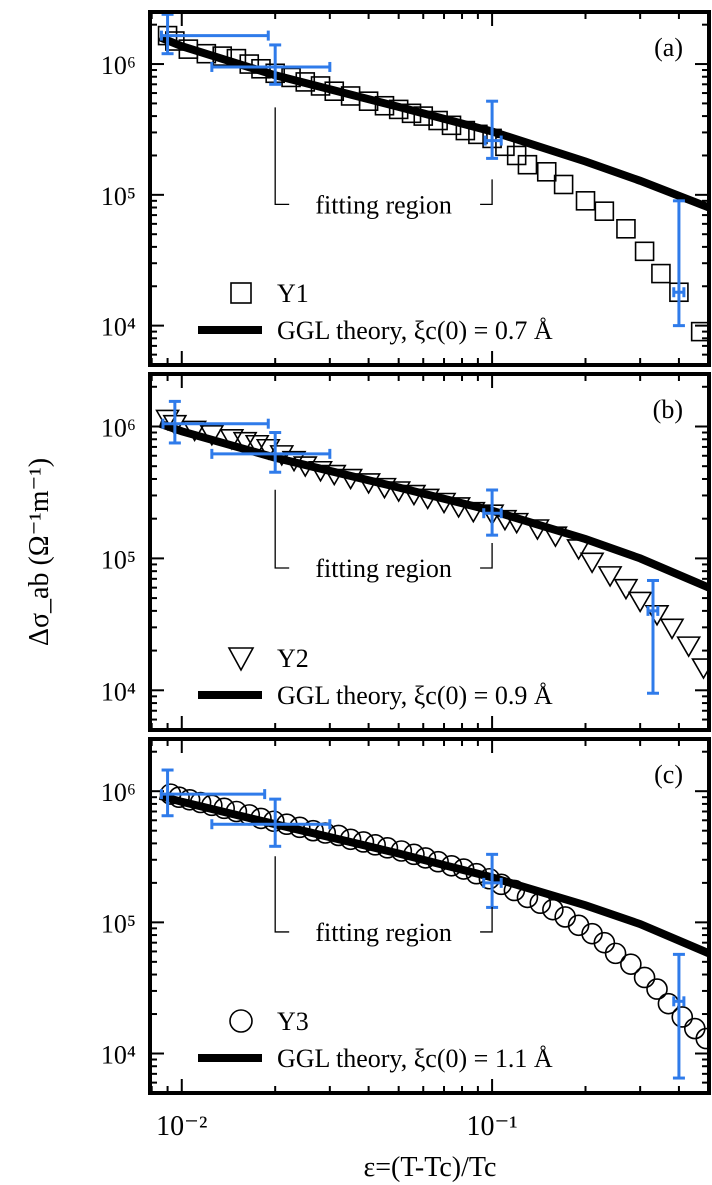 Image resolution: width=712 pixels, height=1185 pixels. Describe the element at coordinates (415, 330) in the screenshot. I see `legend-label: GGL theory, ξc(0) = 0.7 Å` at that location.